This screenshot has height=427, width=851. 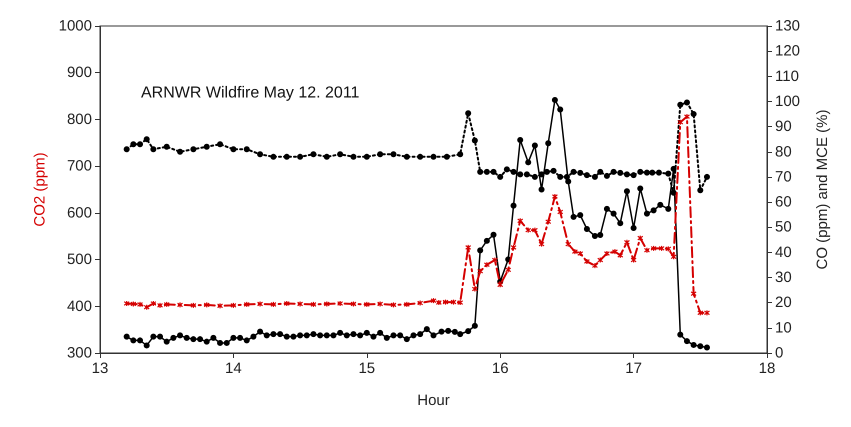 What do you see at coordinates (787, 101) in the screenshot?
I see `y2-tick-label: 100` at bounding box center [787, 101].